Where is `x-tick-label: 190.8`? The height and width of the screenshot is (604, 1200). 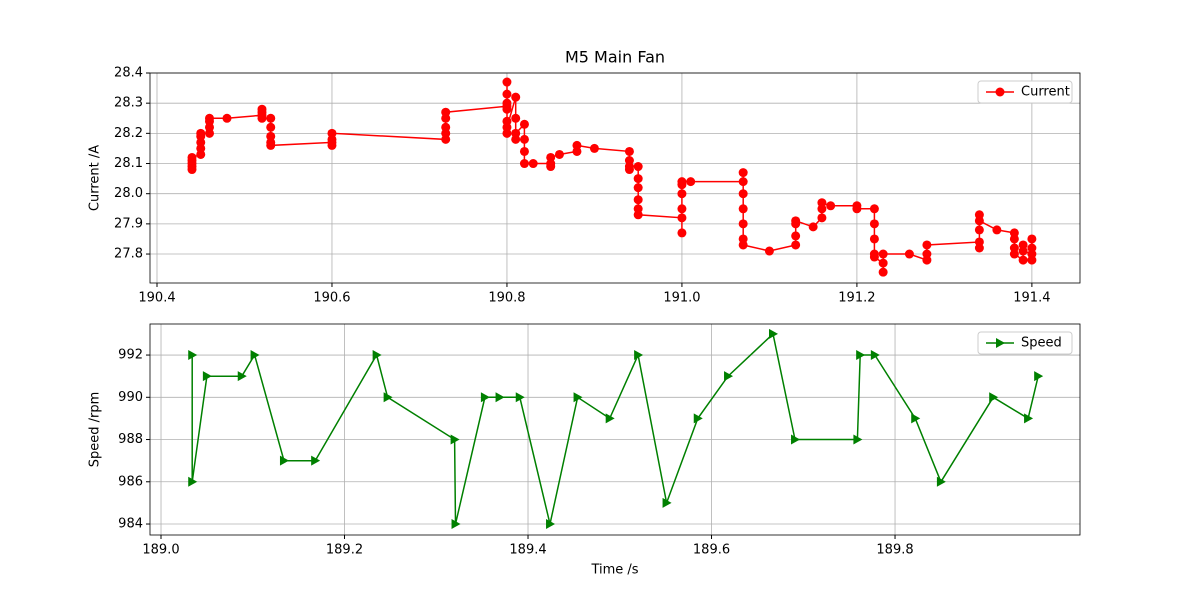
x-tick-label: 190.8 is located at coordinates (506, 298).